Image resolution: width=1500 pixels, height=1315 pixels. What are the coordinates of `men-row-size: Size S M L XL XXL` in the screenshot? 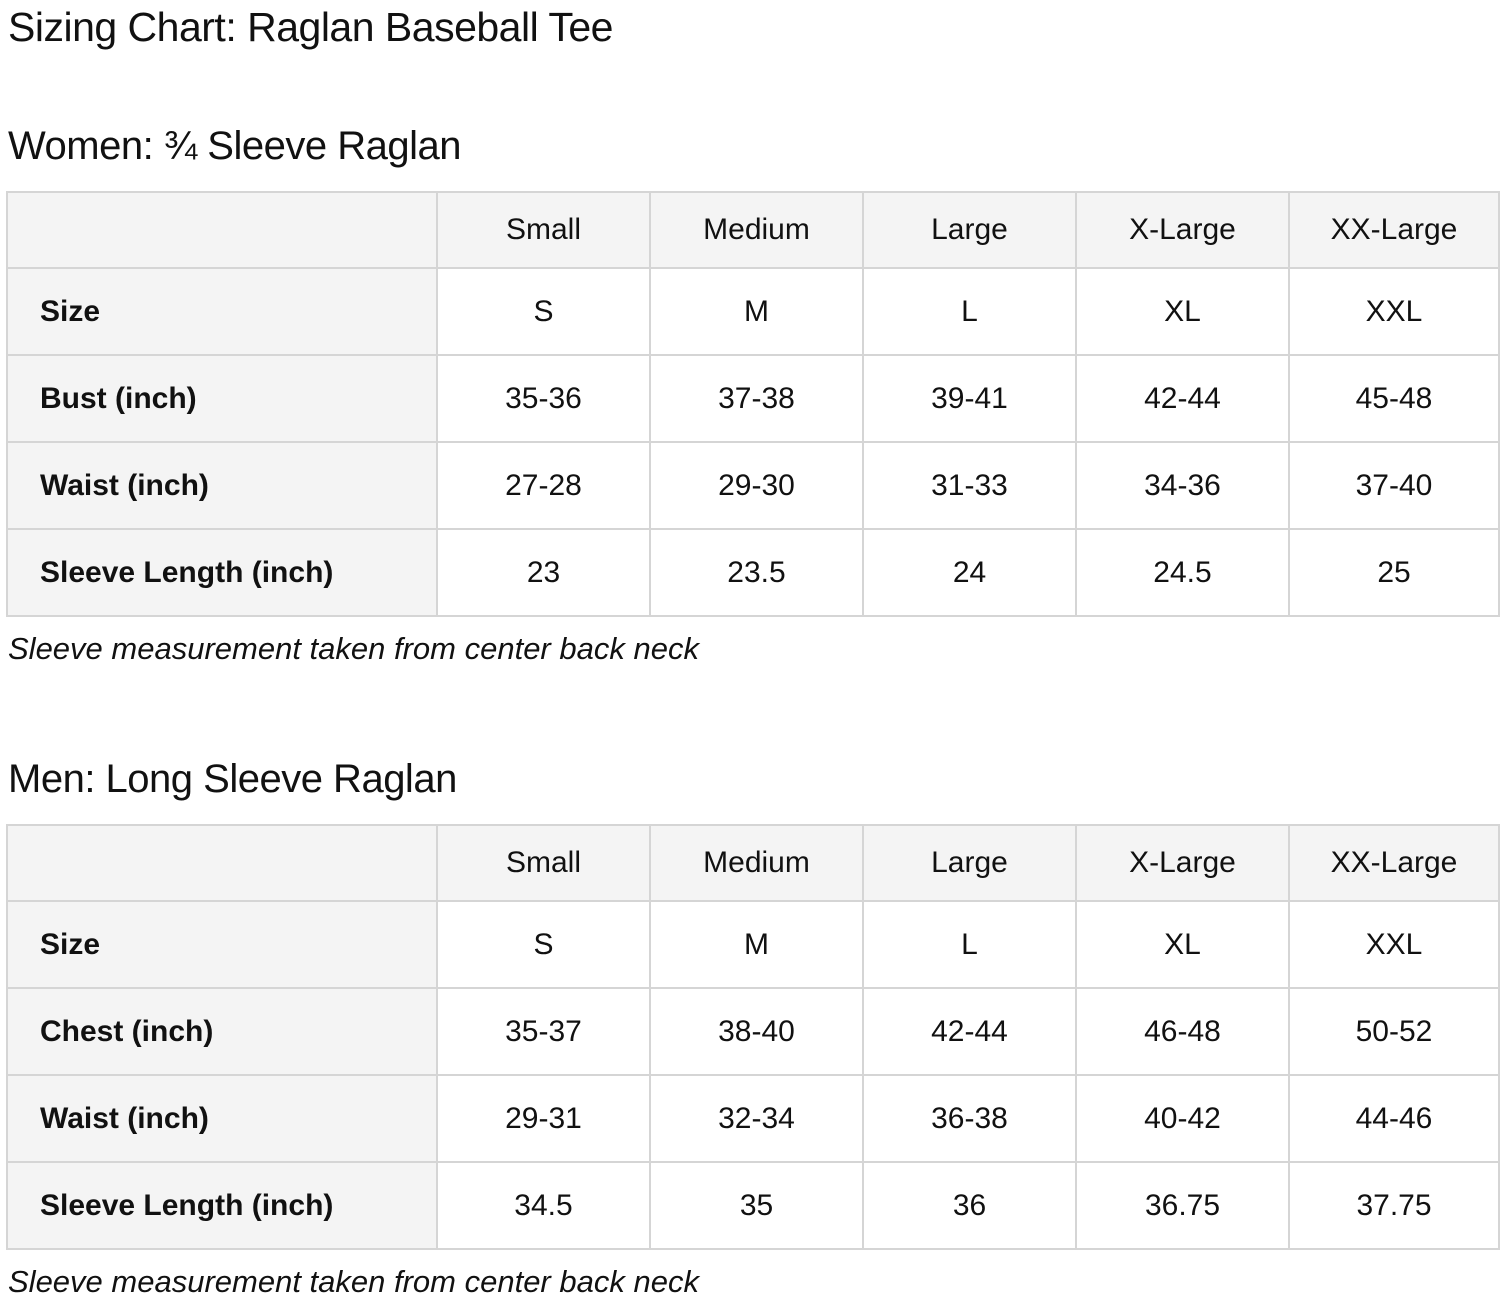 It's located at (753, 945).